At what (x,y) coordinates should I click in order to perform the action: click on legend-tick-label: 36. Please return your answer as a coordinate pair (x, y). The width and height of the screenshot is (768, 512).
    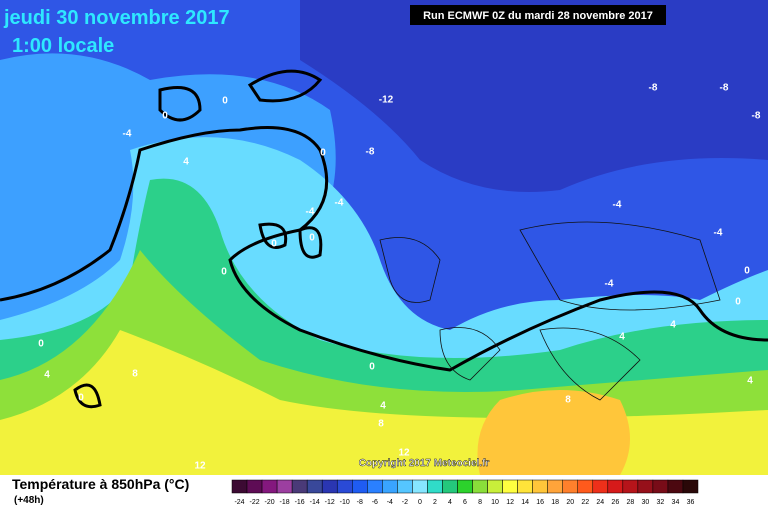
    Looking at the image, I should click on (691, 502).